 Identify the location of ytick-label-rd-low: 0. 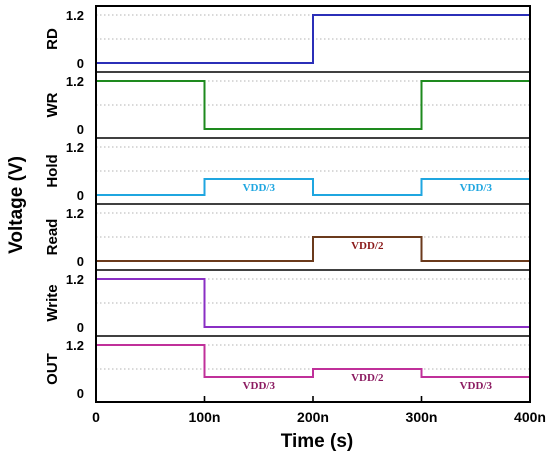
(80, 63).